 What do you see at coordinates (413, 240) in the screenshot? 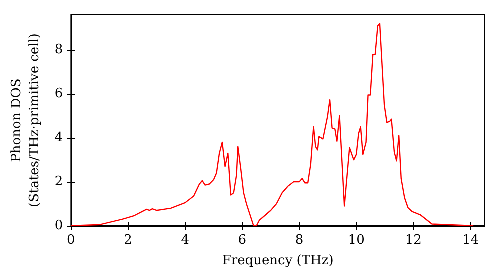
I see `x-tick-label: 12` at bounding box center [413, 240].